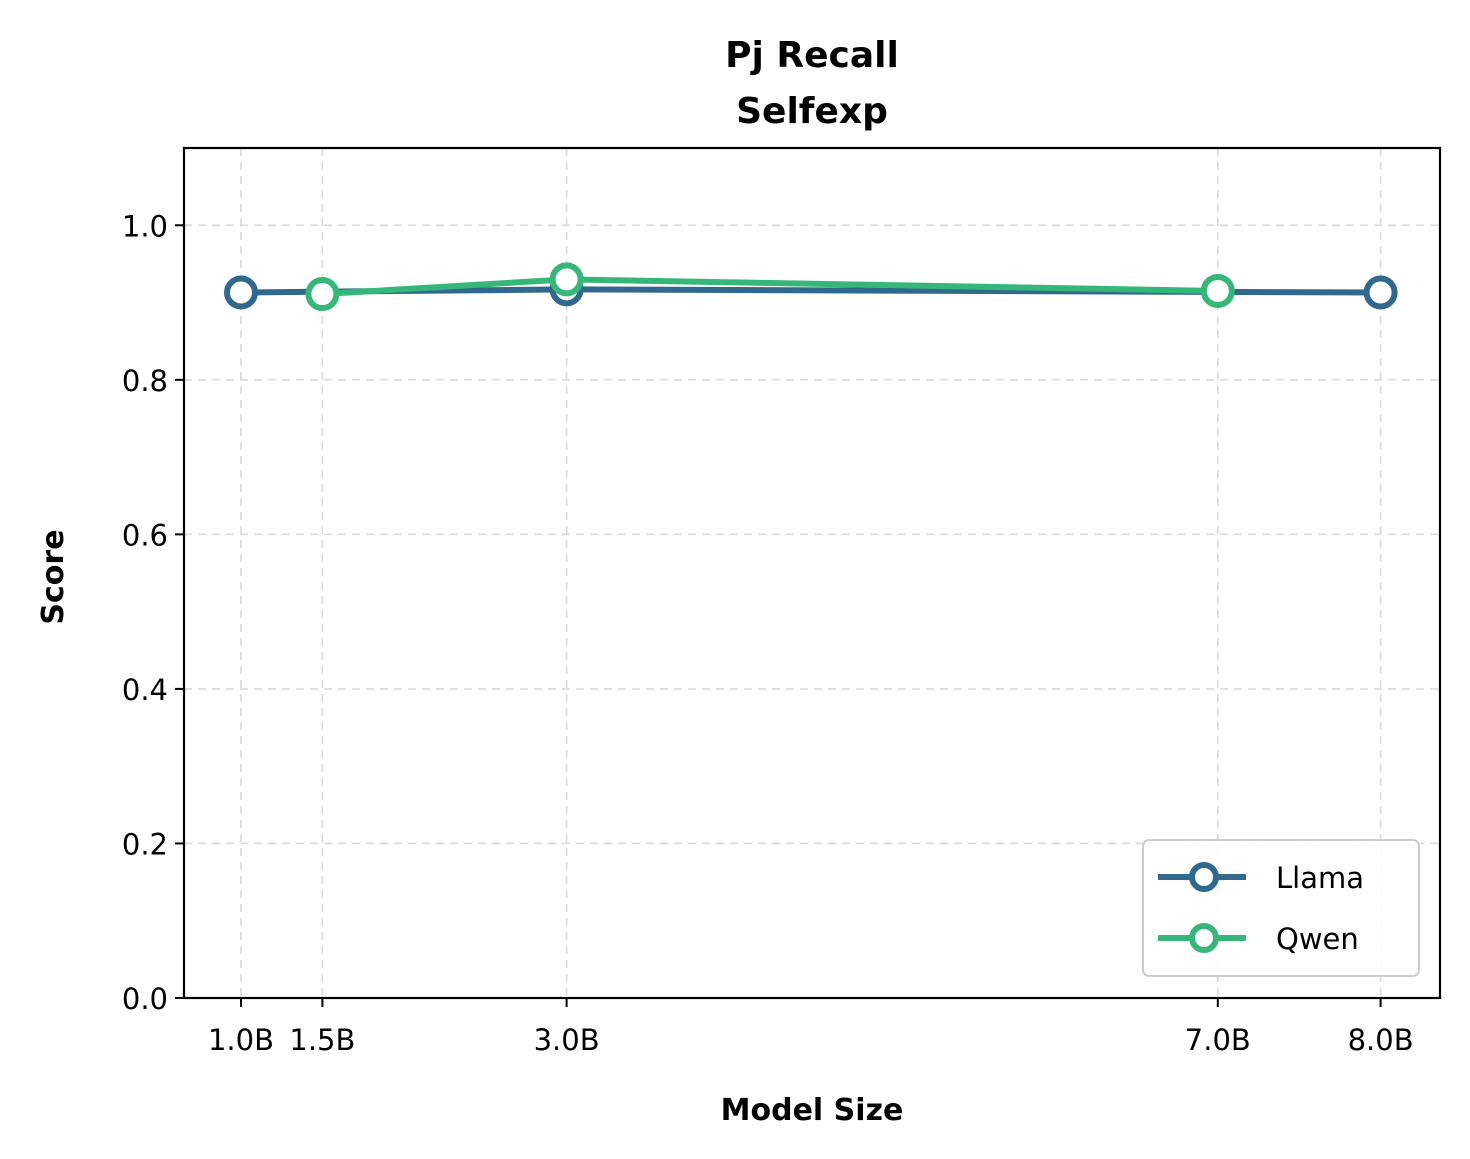 Image resolution: width=1470 pixels, height=1159 pixels. I want to click on series, so click(811, 287).